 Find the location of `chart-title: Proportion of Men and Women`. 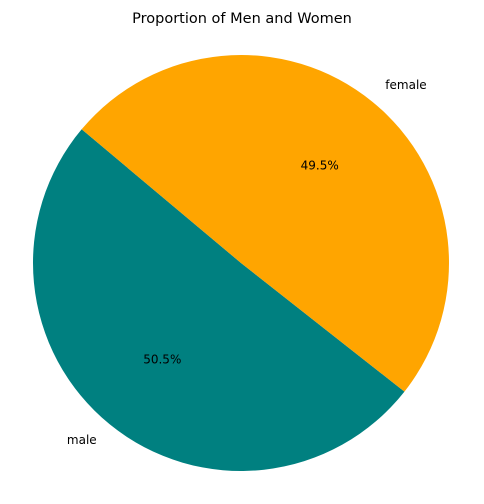

chart-title: Proportion of Men and Women is located at coordinates (242, 19).